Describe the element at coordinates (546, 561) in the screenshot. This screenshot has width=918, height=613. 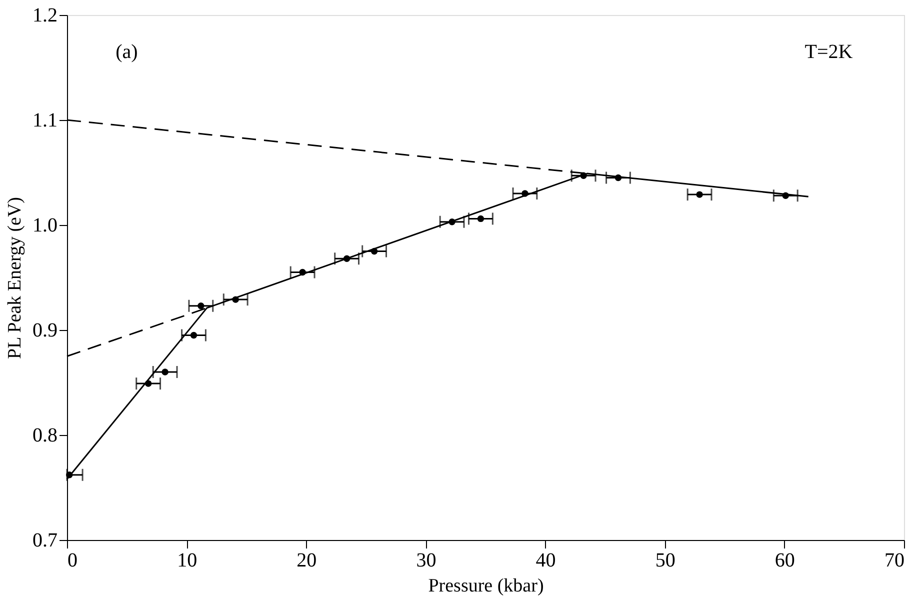
I see `x-tick-label: 40` at that location.